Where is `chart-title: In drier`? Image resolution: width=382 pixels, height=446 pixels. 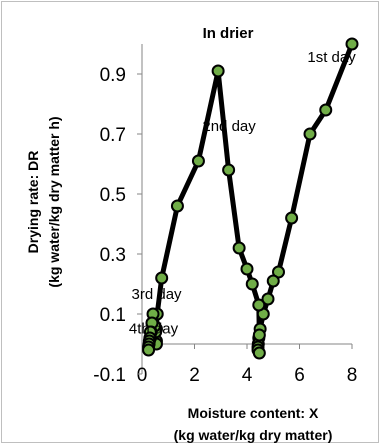
chart-title: In drier is located at coordinates (228, 33).